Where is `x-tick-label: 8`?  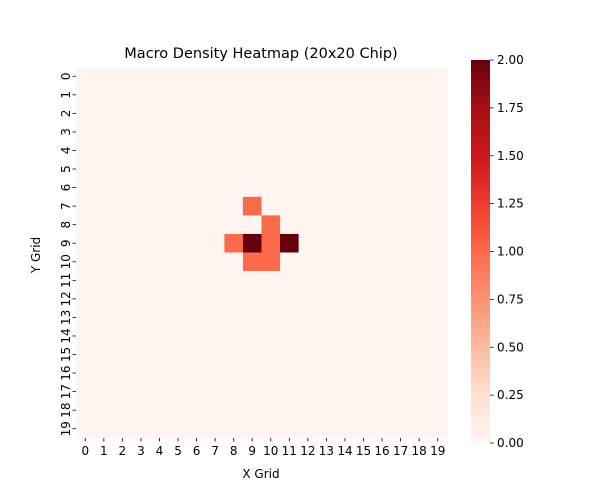 x-tick-label: 8 is located at coordinates (234, 451).